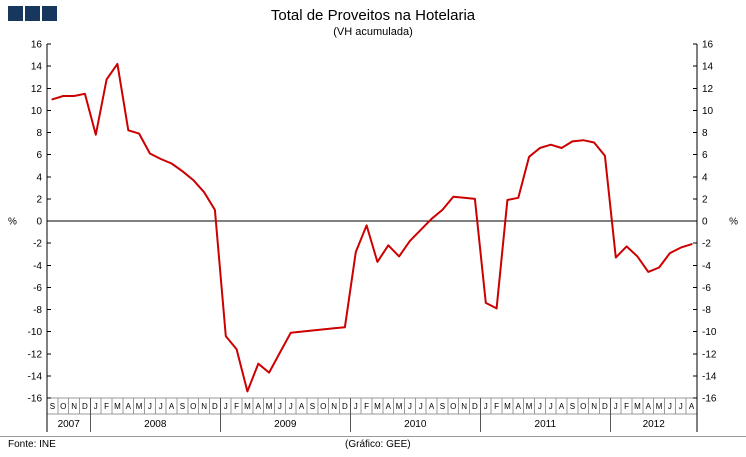  I want to click on y-tick-label-left: 12, so click(37, 89).